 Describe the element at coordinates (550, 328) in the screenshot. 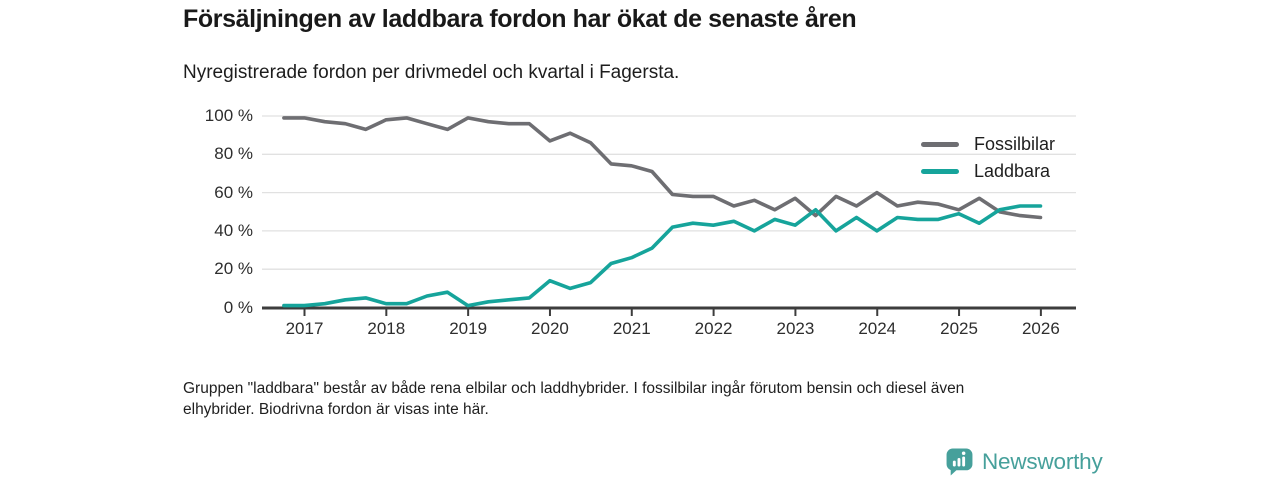

I see `x-axis-label: 2020` at that location.